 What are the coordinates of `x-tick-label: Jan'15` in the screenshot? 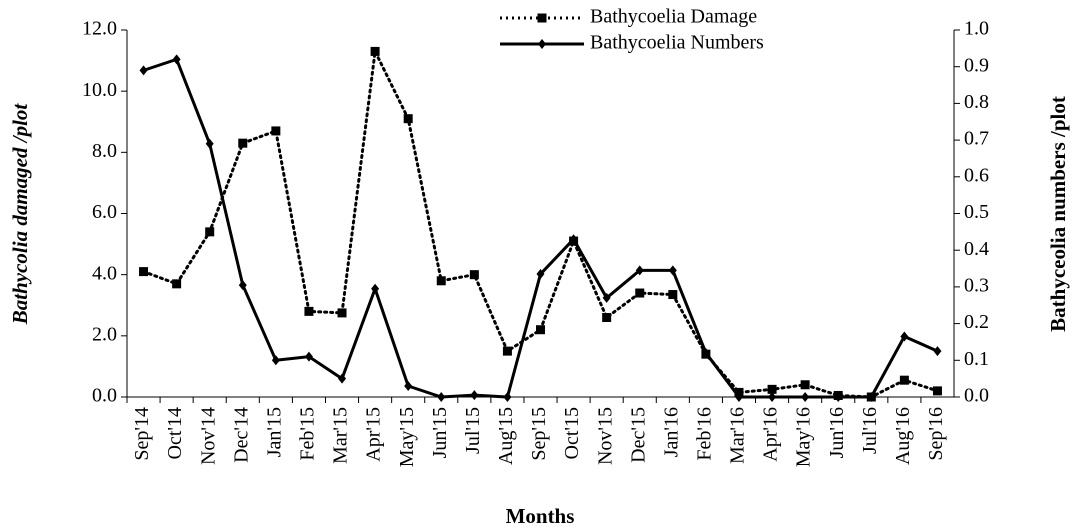 It's located at (274, 432).